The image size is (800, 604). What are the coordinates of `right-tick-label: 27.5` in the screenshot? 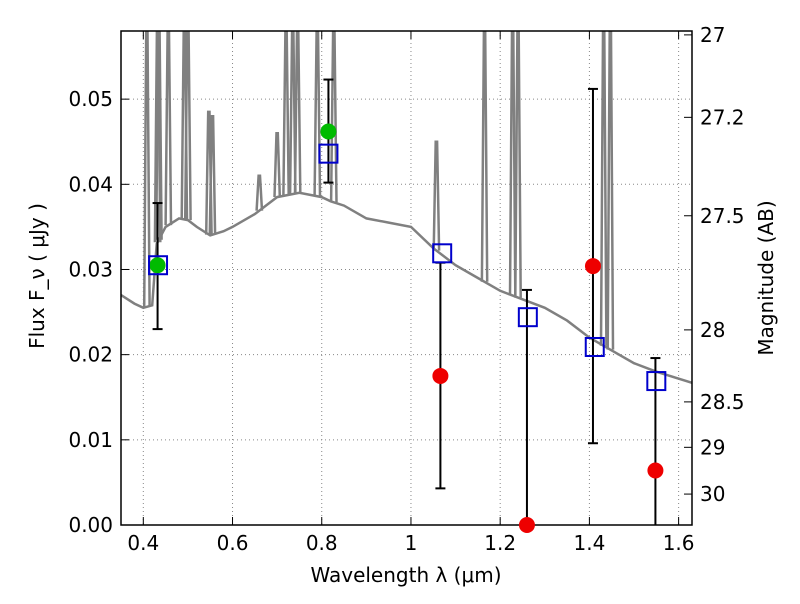 It's located at (722, 216).